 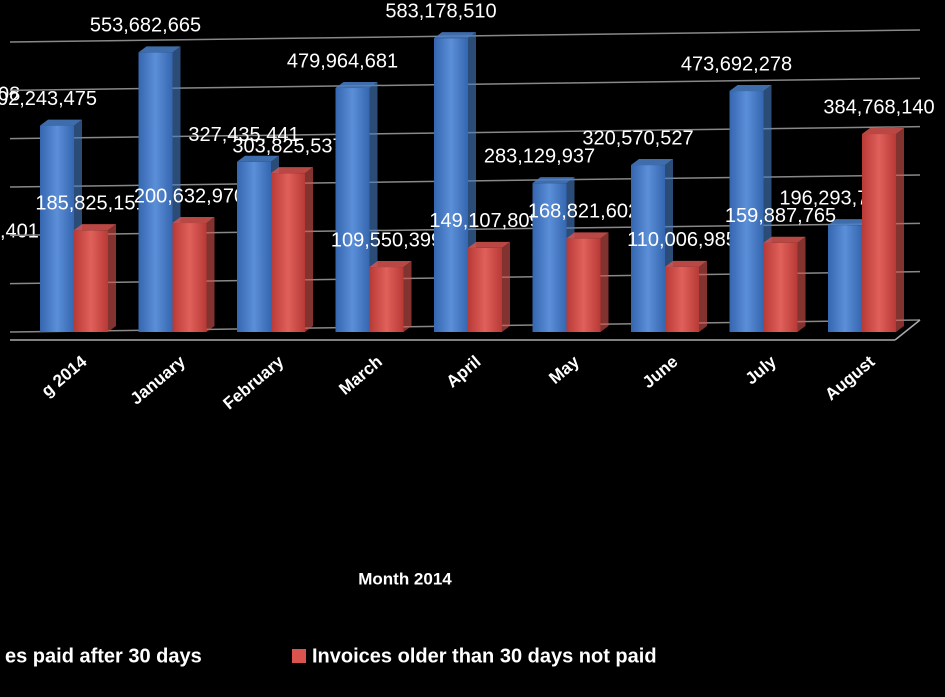 What do you see at coordinates (660, 372) in the screenshot?
I see `x-tick-label: June` at bounding box center [660, 372].